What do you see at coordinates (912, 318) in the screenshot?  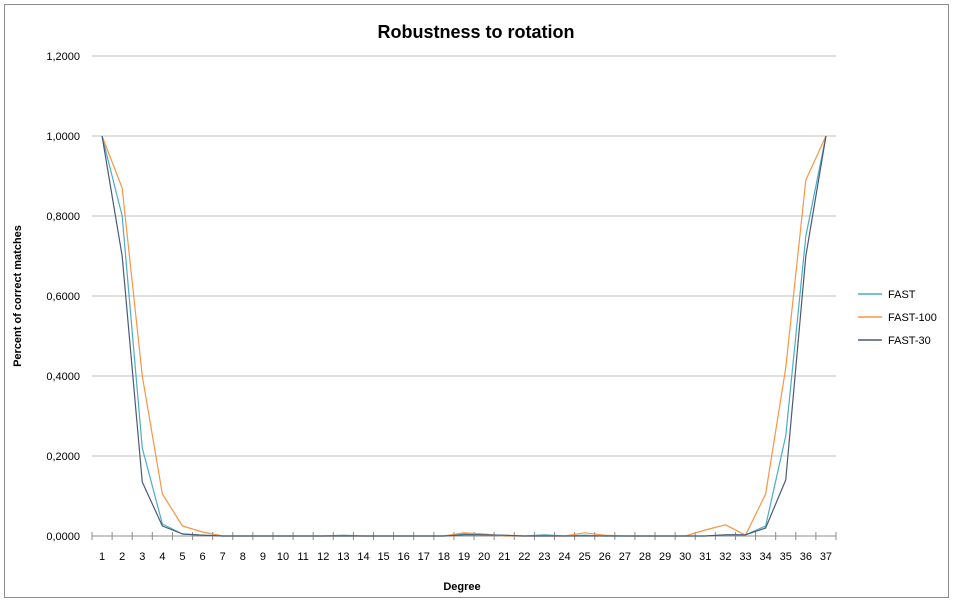 I see `legend-label: FAST-100` at bounding box center [912, 318].